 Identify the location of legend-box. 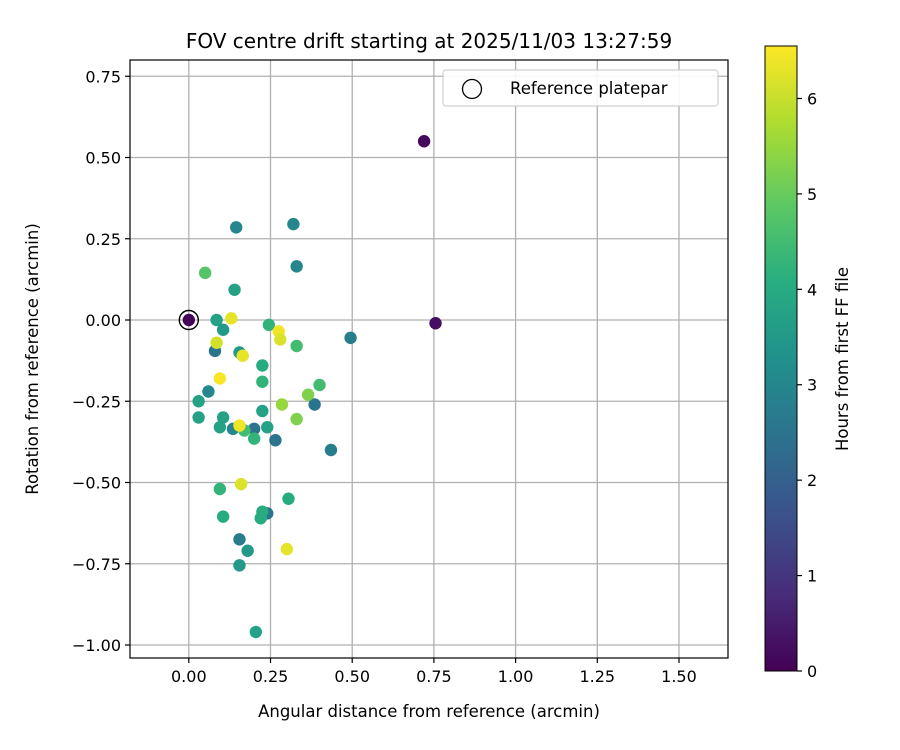
(580, 88).